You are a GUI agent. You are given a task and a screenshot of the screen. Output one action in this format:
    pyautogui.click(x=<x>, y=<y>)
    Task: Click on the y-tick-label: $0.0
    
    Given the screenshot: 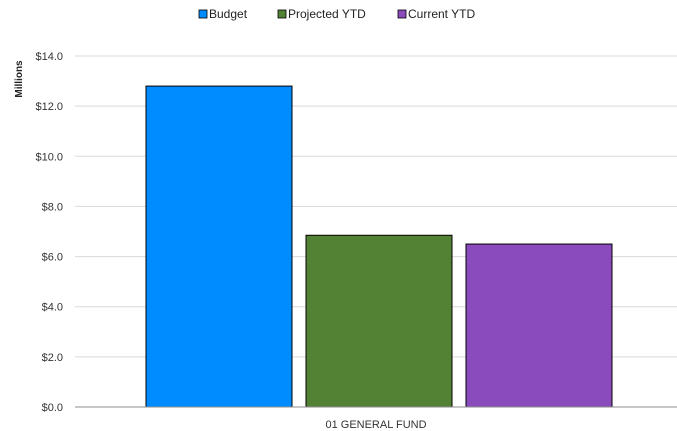 What is the action you would take?
    pyautogui.click(x=52, y=408)
    